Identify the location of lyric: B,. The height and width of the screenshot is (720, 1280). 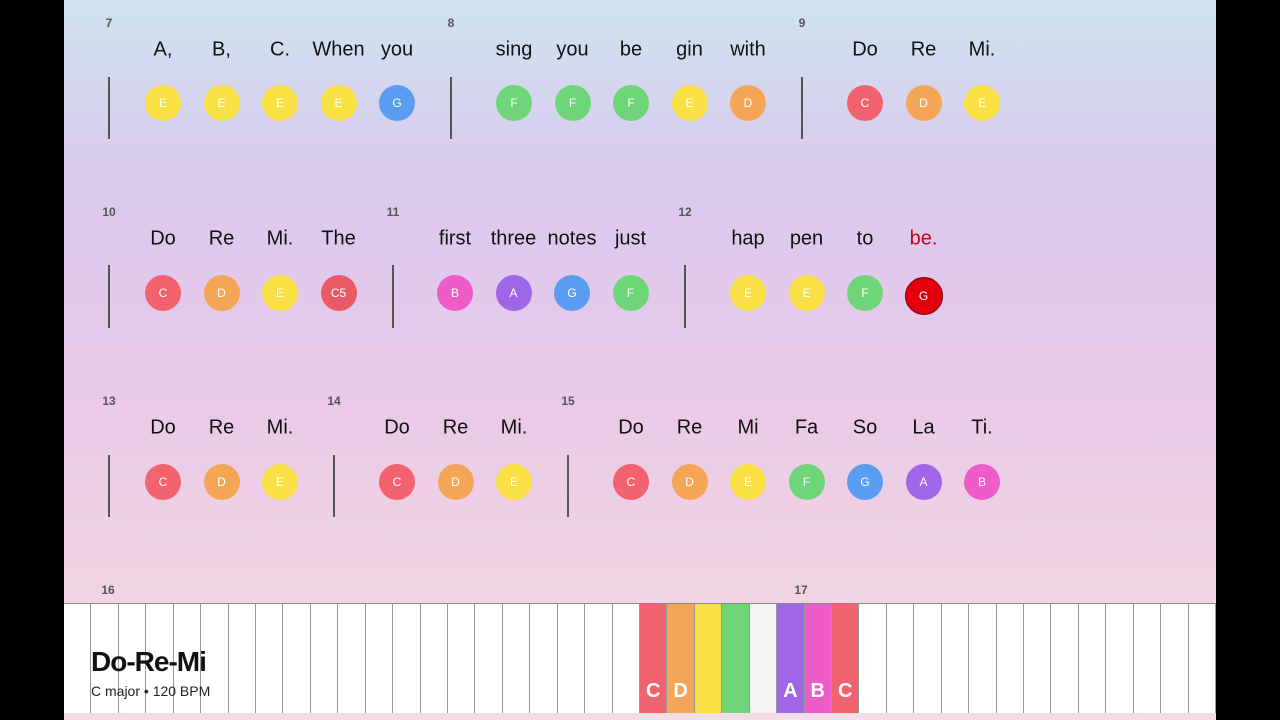
(221, 49).